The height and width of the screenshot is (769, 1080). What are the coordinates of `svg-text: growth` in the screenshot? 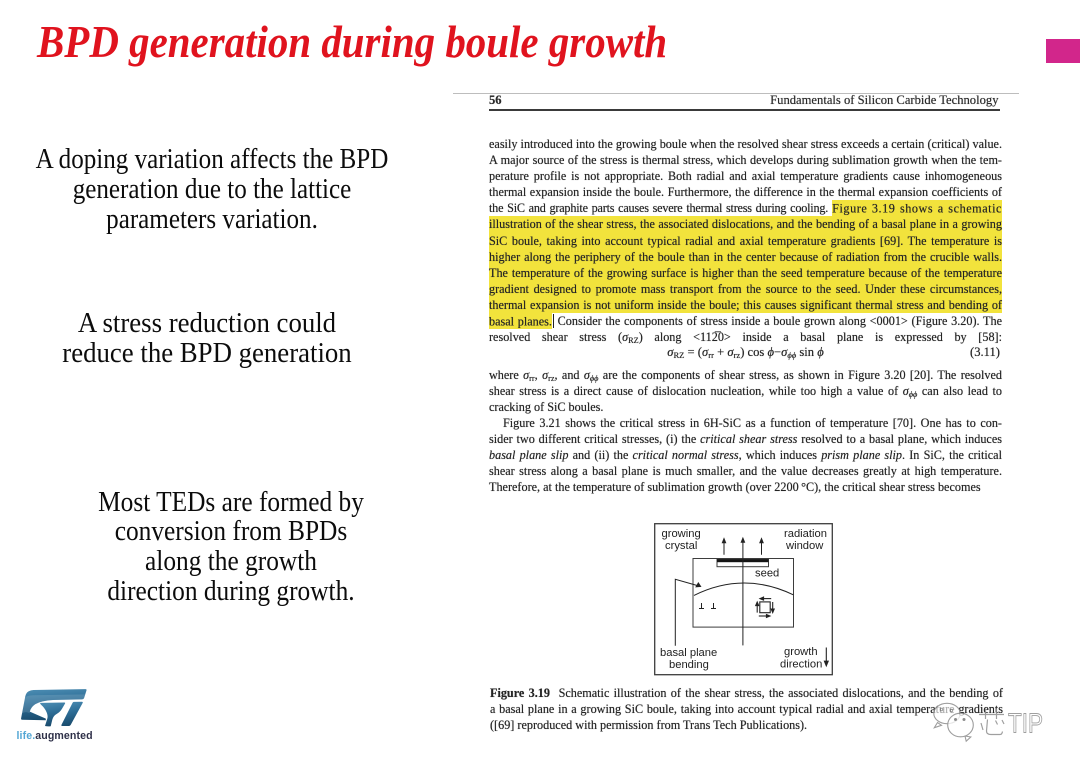 It's located at (801, 652).